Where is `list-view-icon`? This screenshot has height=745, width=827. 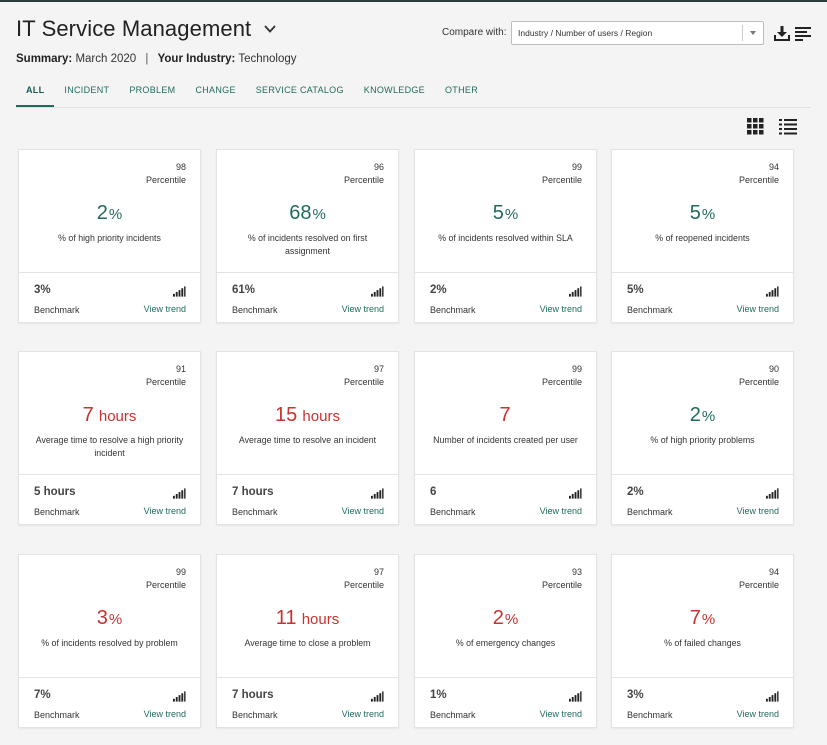
list-view-icon is located at coordinates (788, 126).